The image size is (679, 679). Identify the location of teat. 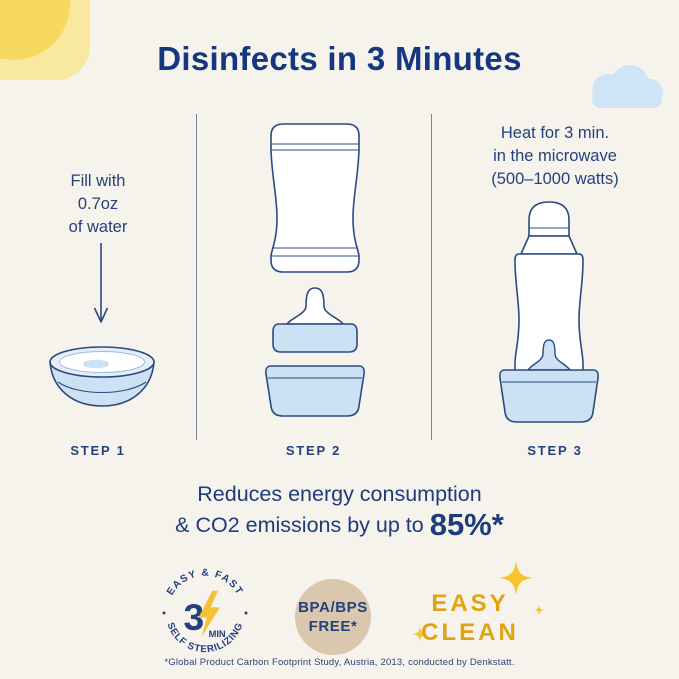
(315, 306).